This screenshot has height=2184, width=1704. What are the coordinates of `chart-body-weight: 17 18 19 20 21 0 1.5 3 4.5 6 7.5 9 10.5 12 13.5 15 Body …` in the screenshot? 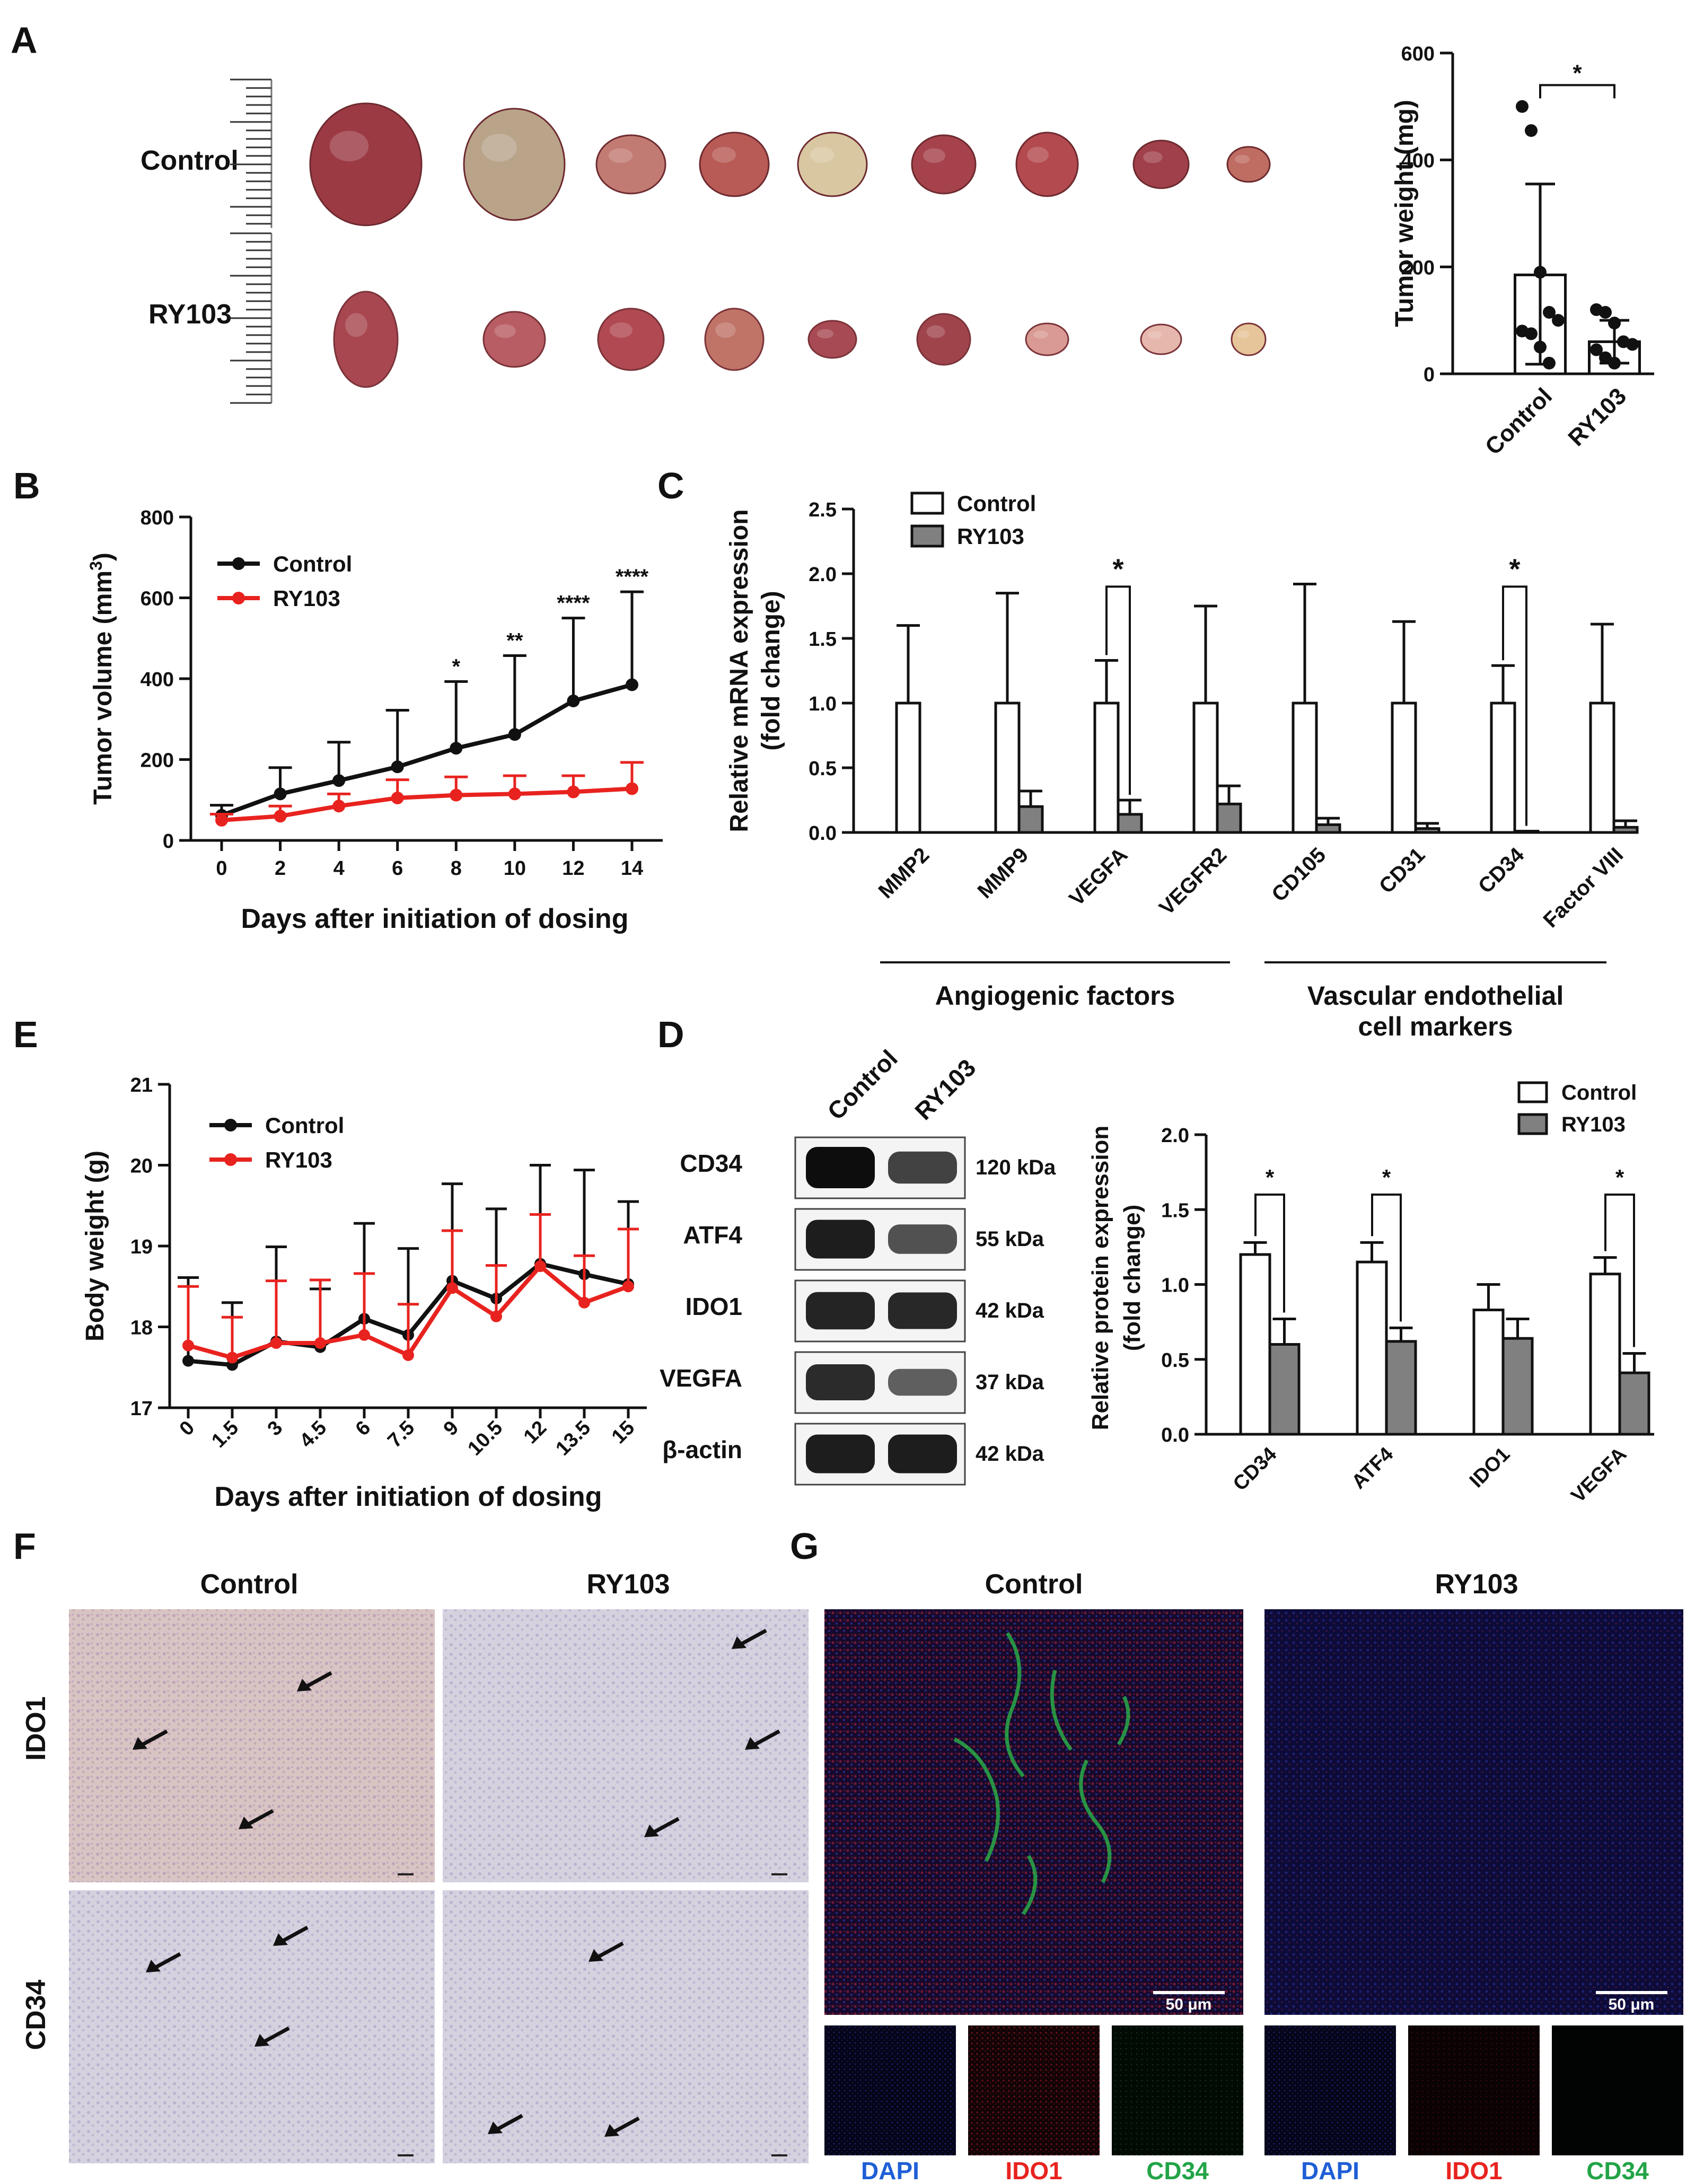 It's located at (364, 1293).